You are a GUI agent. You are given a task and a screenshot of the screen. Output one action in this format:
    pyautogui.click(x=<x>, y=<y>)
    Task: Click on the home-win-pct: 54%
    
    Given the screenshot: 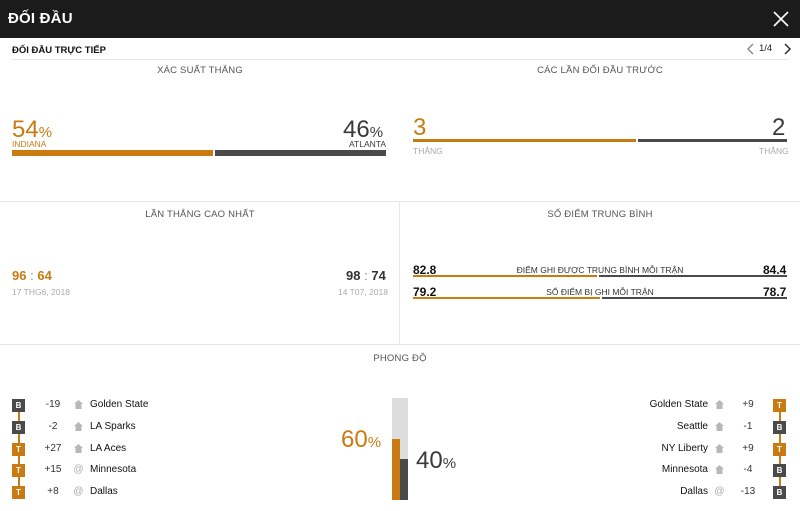 What is the action you would take?
    pyautogui.click(x=32, y=129)
    